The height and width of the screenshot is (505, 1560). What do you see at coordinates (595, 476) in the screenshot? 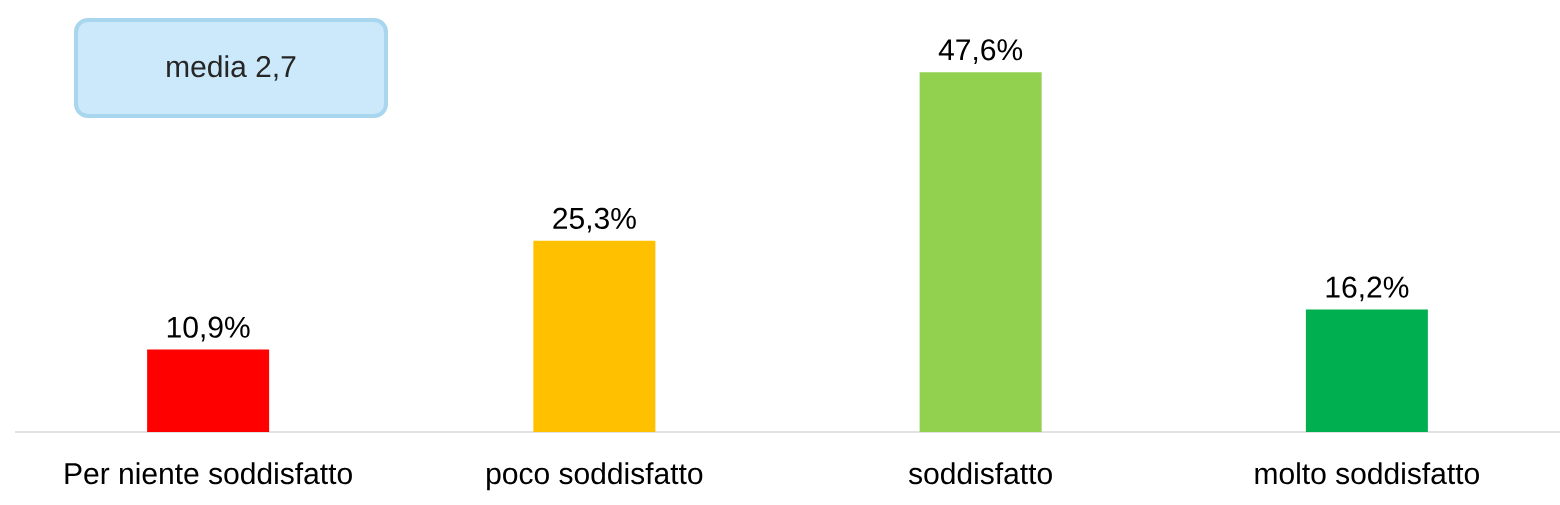
I see `x-tick-label: poco soddisfatto` at bounding box center [595, 476].